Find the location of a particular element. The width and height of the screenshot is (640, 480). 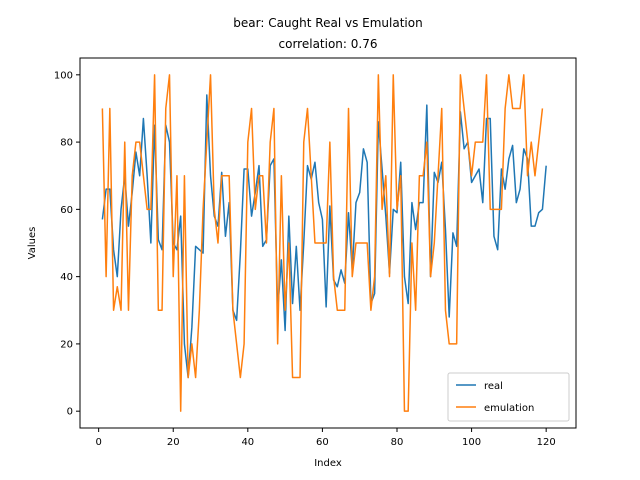

legend-box is located at coordinates (508, 397).